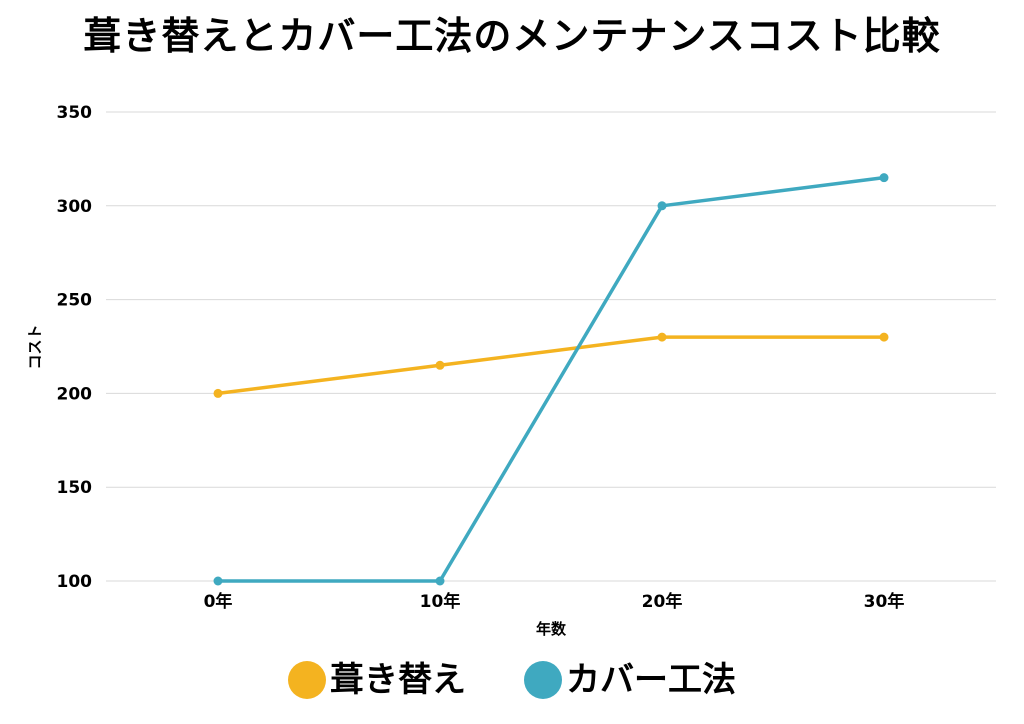 The image size is (1024, 724). What do you see at coordinates (551, 629) in the screenshot?
I see `x-axis-label: 年数` at bounding box center [551, 629].